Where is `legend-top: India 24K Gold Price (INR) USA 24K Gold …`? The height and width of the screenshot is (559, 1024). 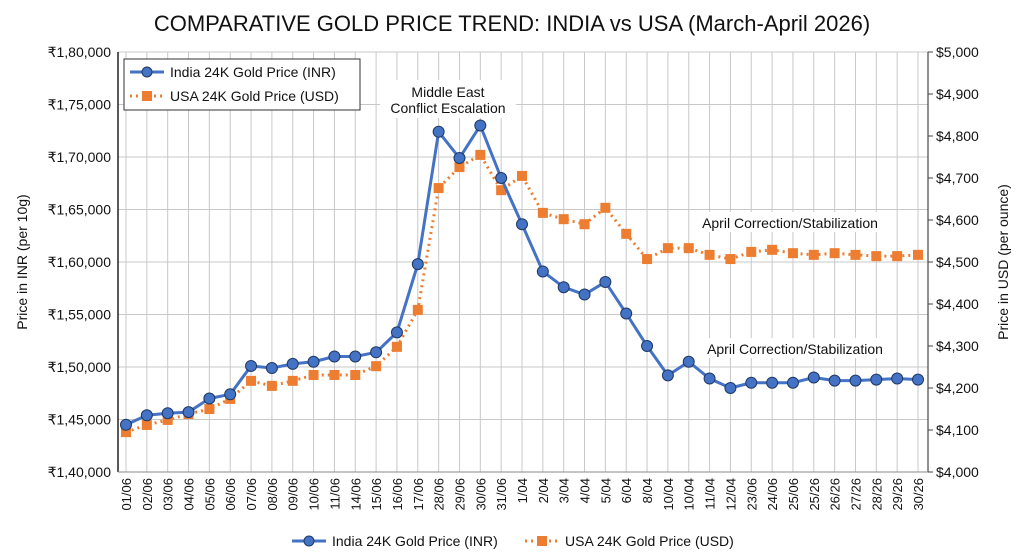
legend-top: India 24K Gold Price (INR) USA 24K Gold … is located at coordinates (242, 84).